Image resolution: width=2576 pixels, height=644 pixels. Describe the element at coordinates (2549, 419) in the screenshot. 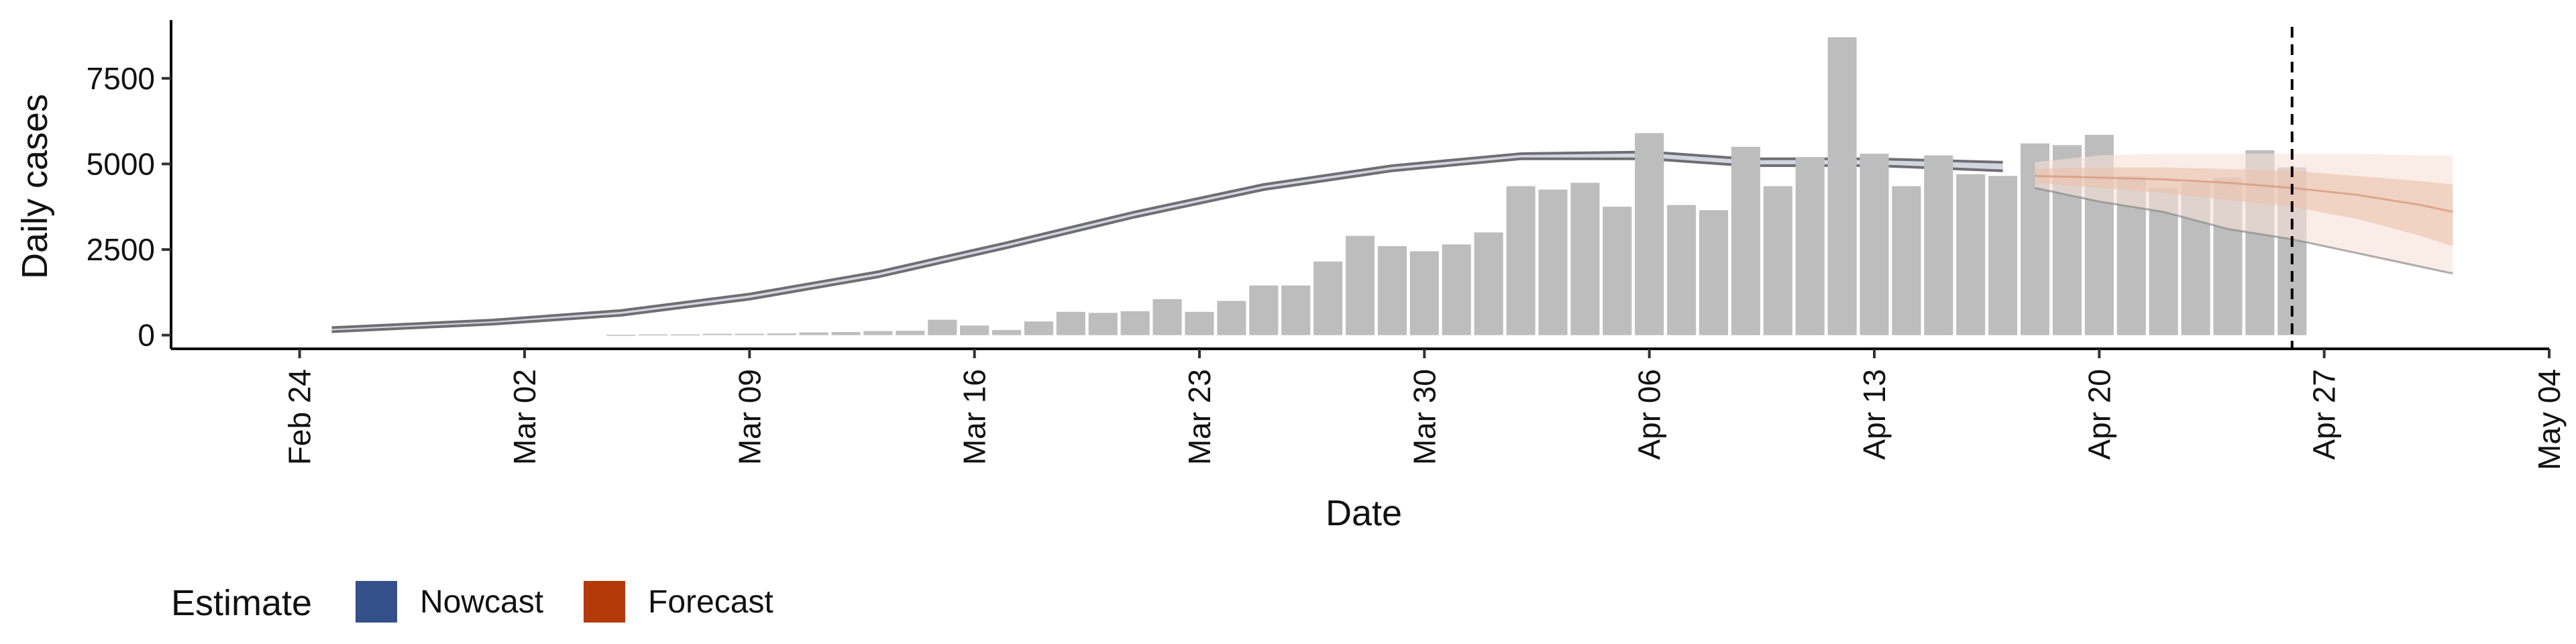

I see `x-tick-label: May 04` at that location.